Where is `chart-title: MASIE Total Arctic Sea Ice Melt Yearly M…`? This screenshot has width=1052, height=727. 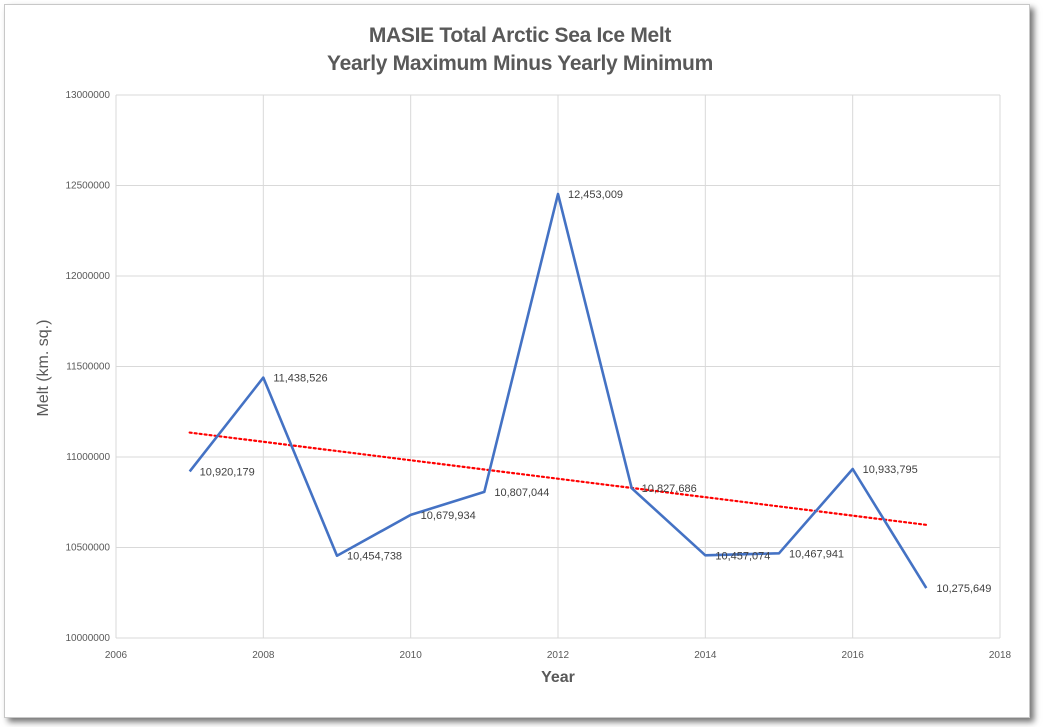
chart-title: MASIE Total Arctic Sea Ice Melt Yearly M… is located at coordinates (520, 50).